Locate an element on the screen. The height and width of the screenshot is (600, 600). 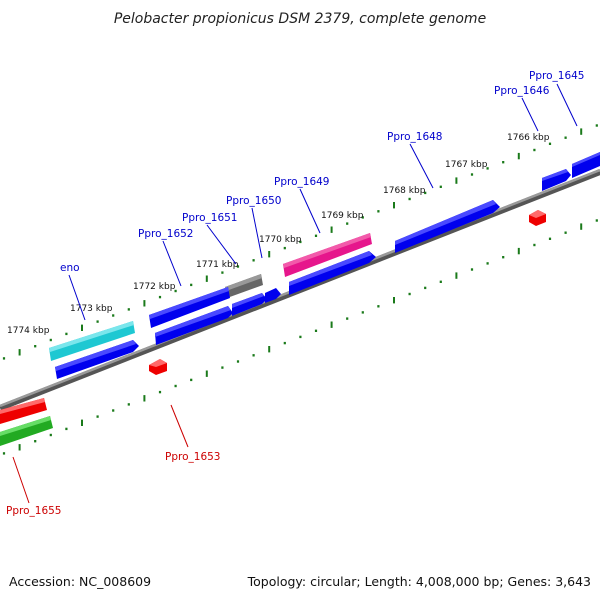
tick-label: 1766 kbp is located at coordinates (528, 138).